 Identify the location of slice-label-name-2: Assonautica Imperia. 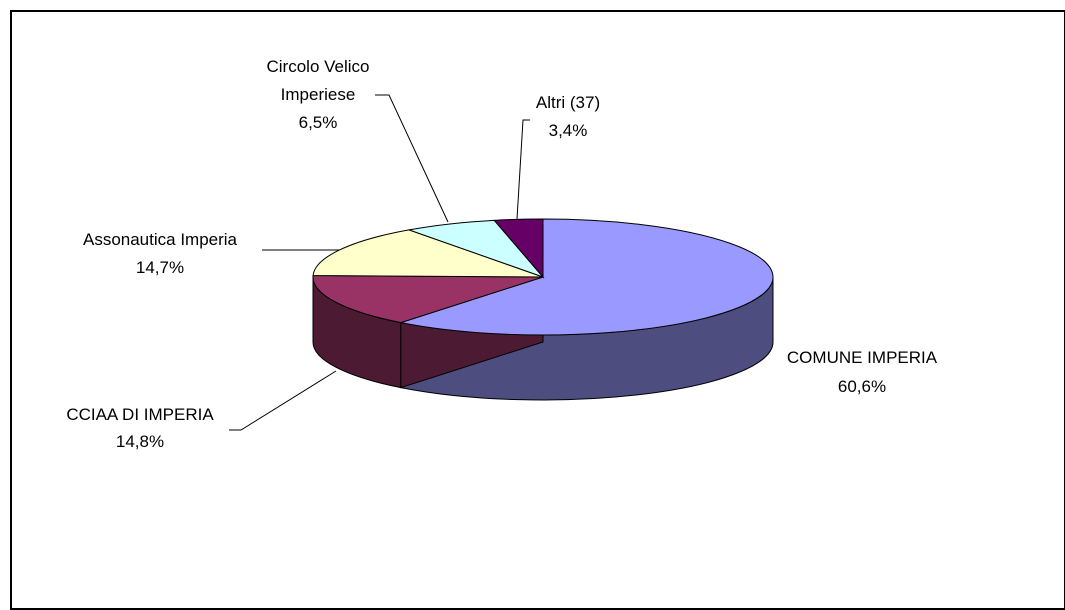
(160, 239).